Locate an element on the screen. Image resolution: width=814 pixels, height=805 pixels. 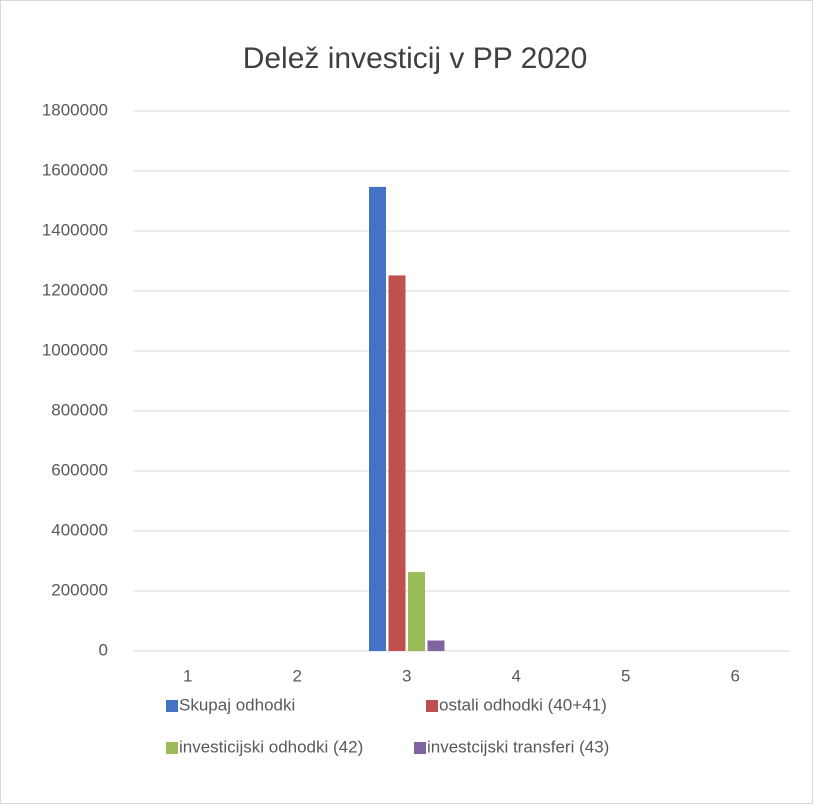
chart-title: Delež investicij v PP 2020 is located at coordinates (415, 58).